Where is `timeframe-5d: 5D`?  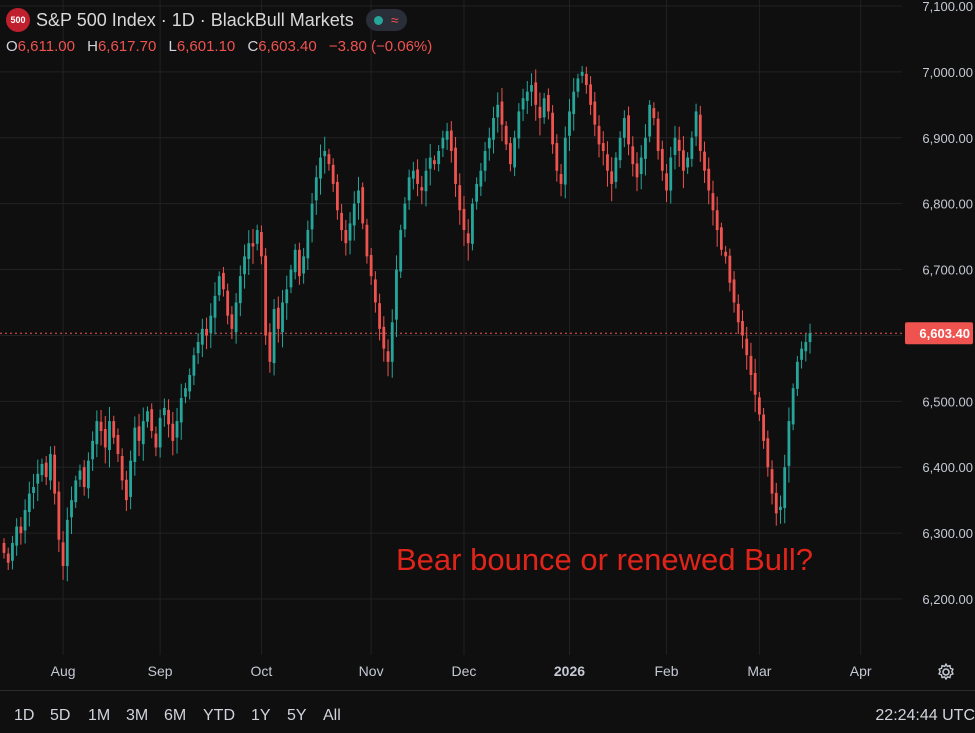
timeframe-5d: 5D is located at coordinates (60, 715).